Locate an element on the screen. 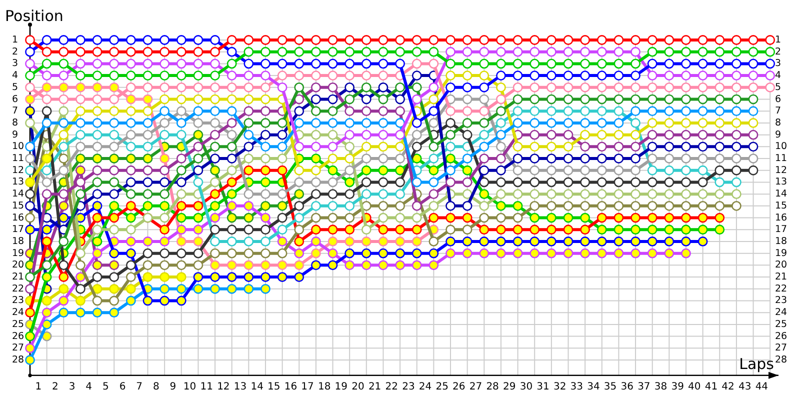 The image size is (800, 400). x-tick-label: 24 is located at coordinates (425, 386).